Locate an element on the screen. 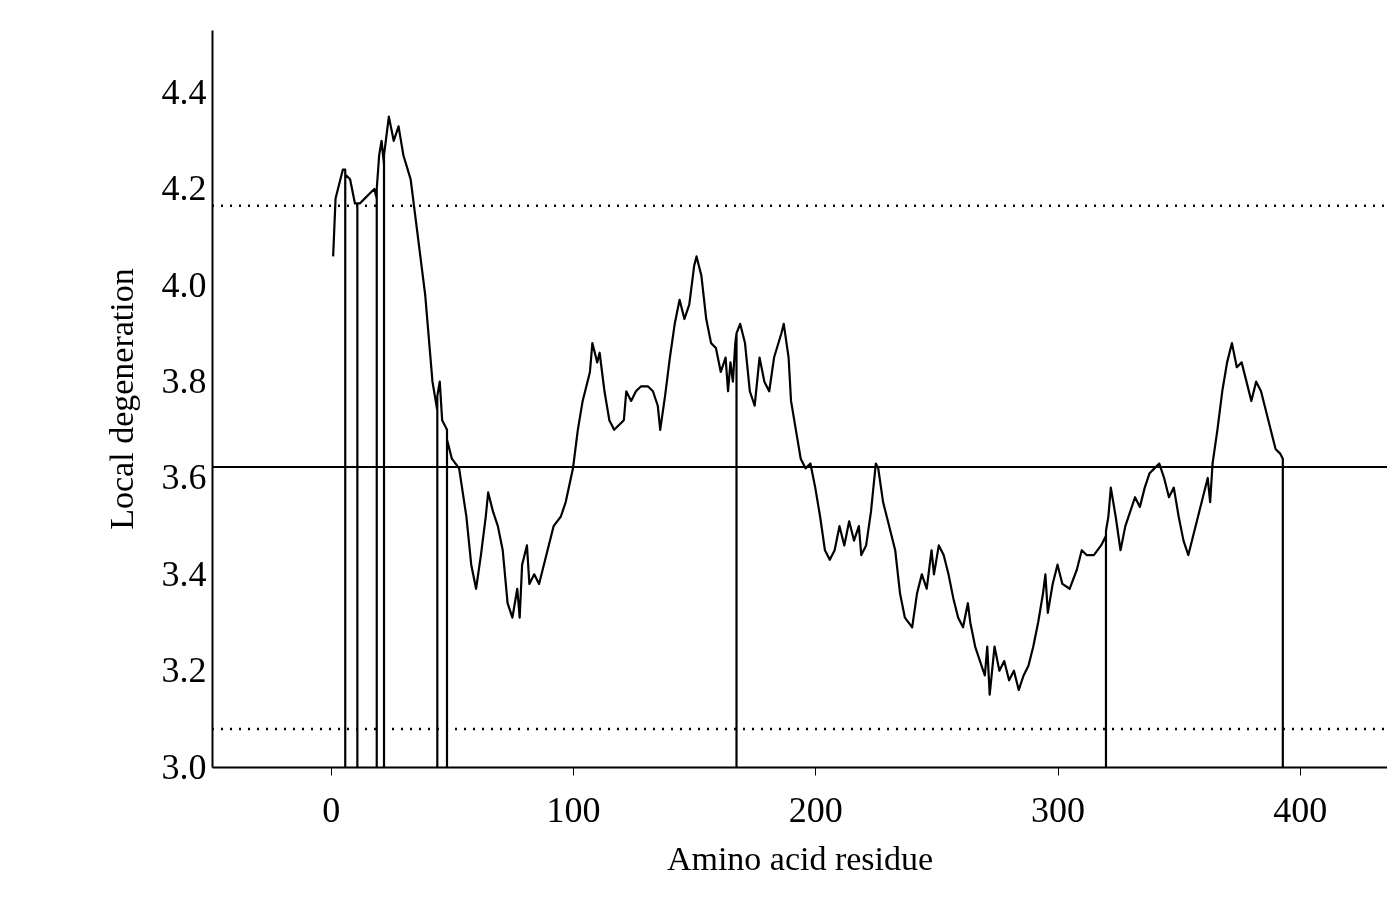  x-axis-title: Amino acid residue is located at coordinates (800, 858).